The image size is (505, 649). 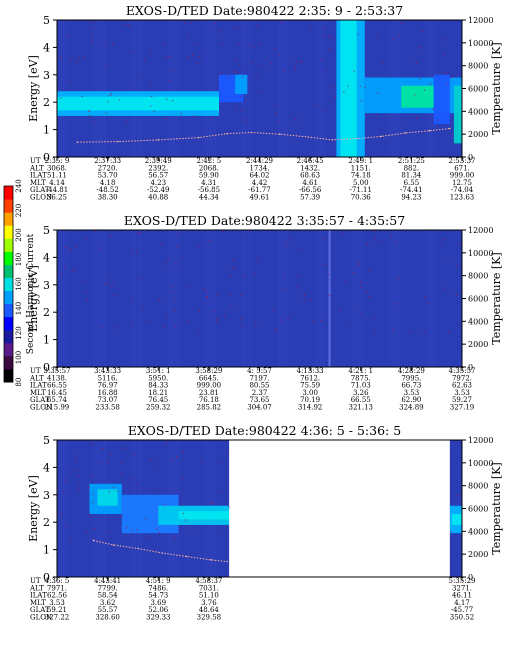 I want to click on orbit-glat-value: -61.77, so click(x=259, y=190).